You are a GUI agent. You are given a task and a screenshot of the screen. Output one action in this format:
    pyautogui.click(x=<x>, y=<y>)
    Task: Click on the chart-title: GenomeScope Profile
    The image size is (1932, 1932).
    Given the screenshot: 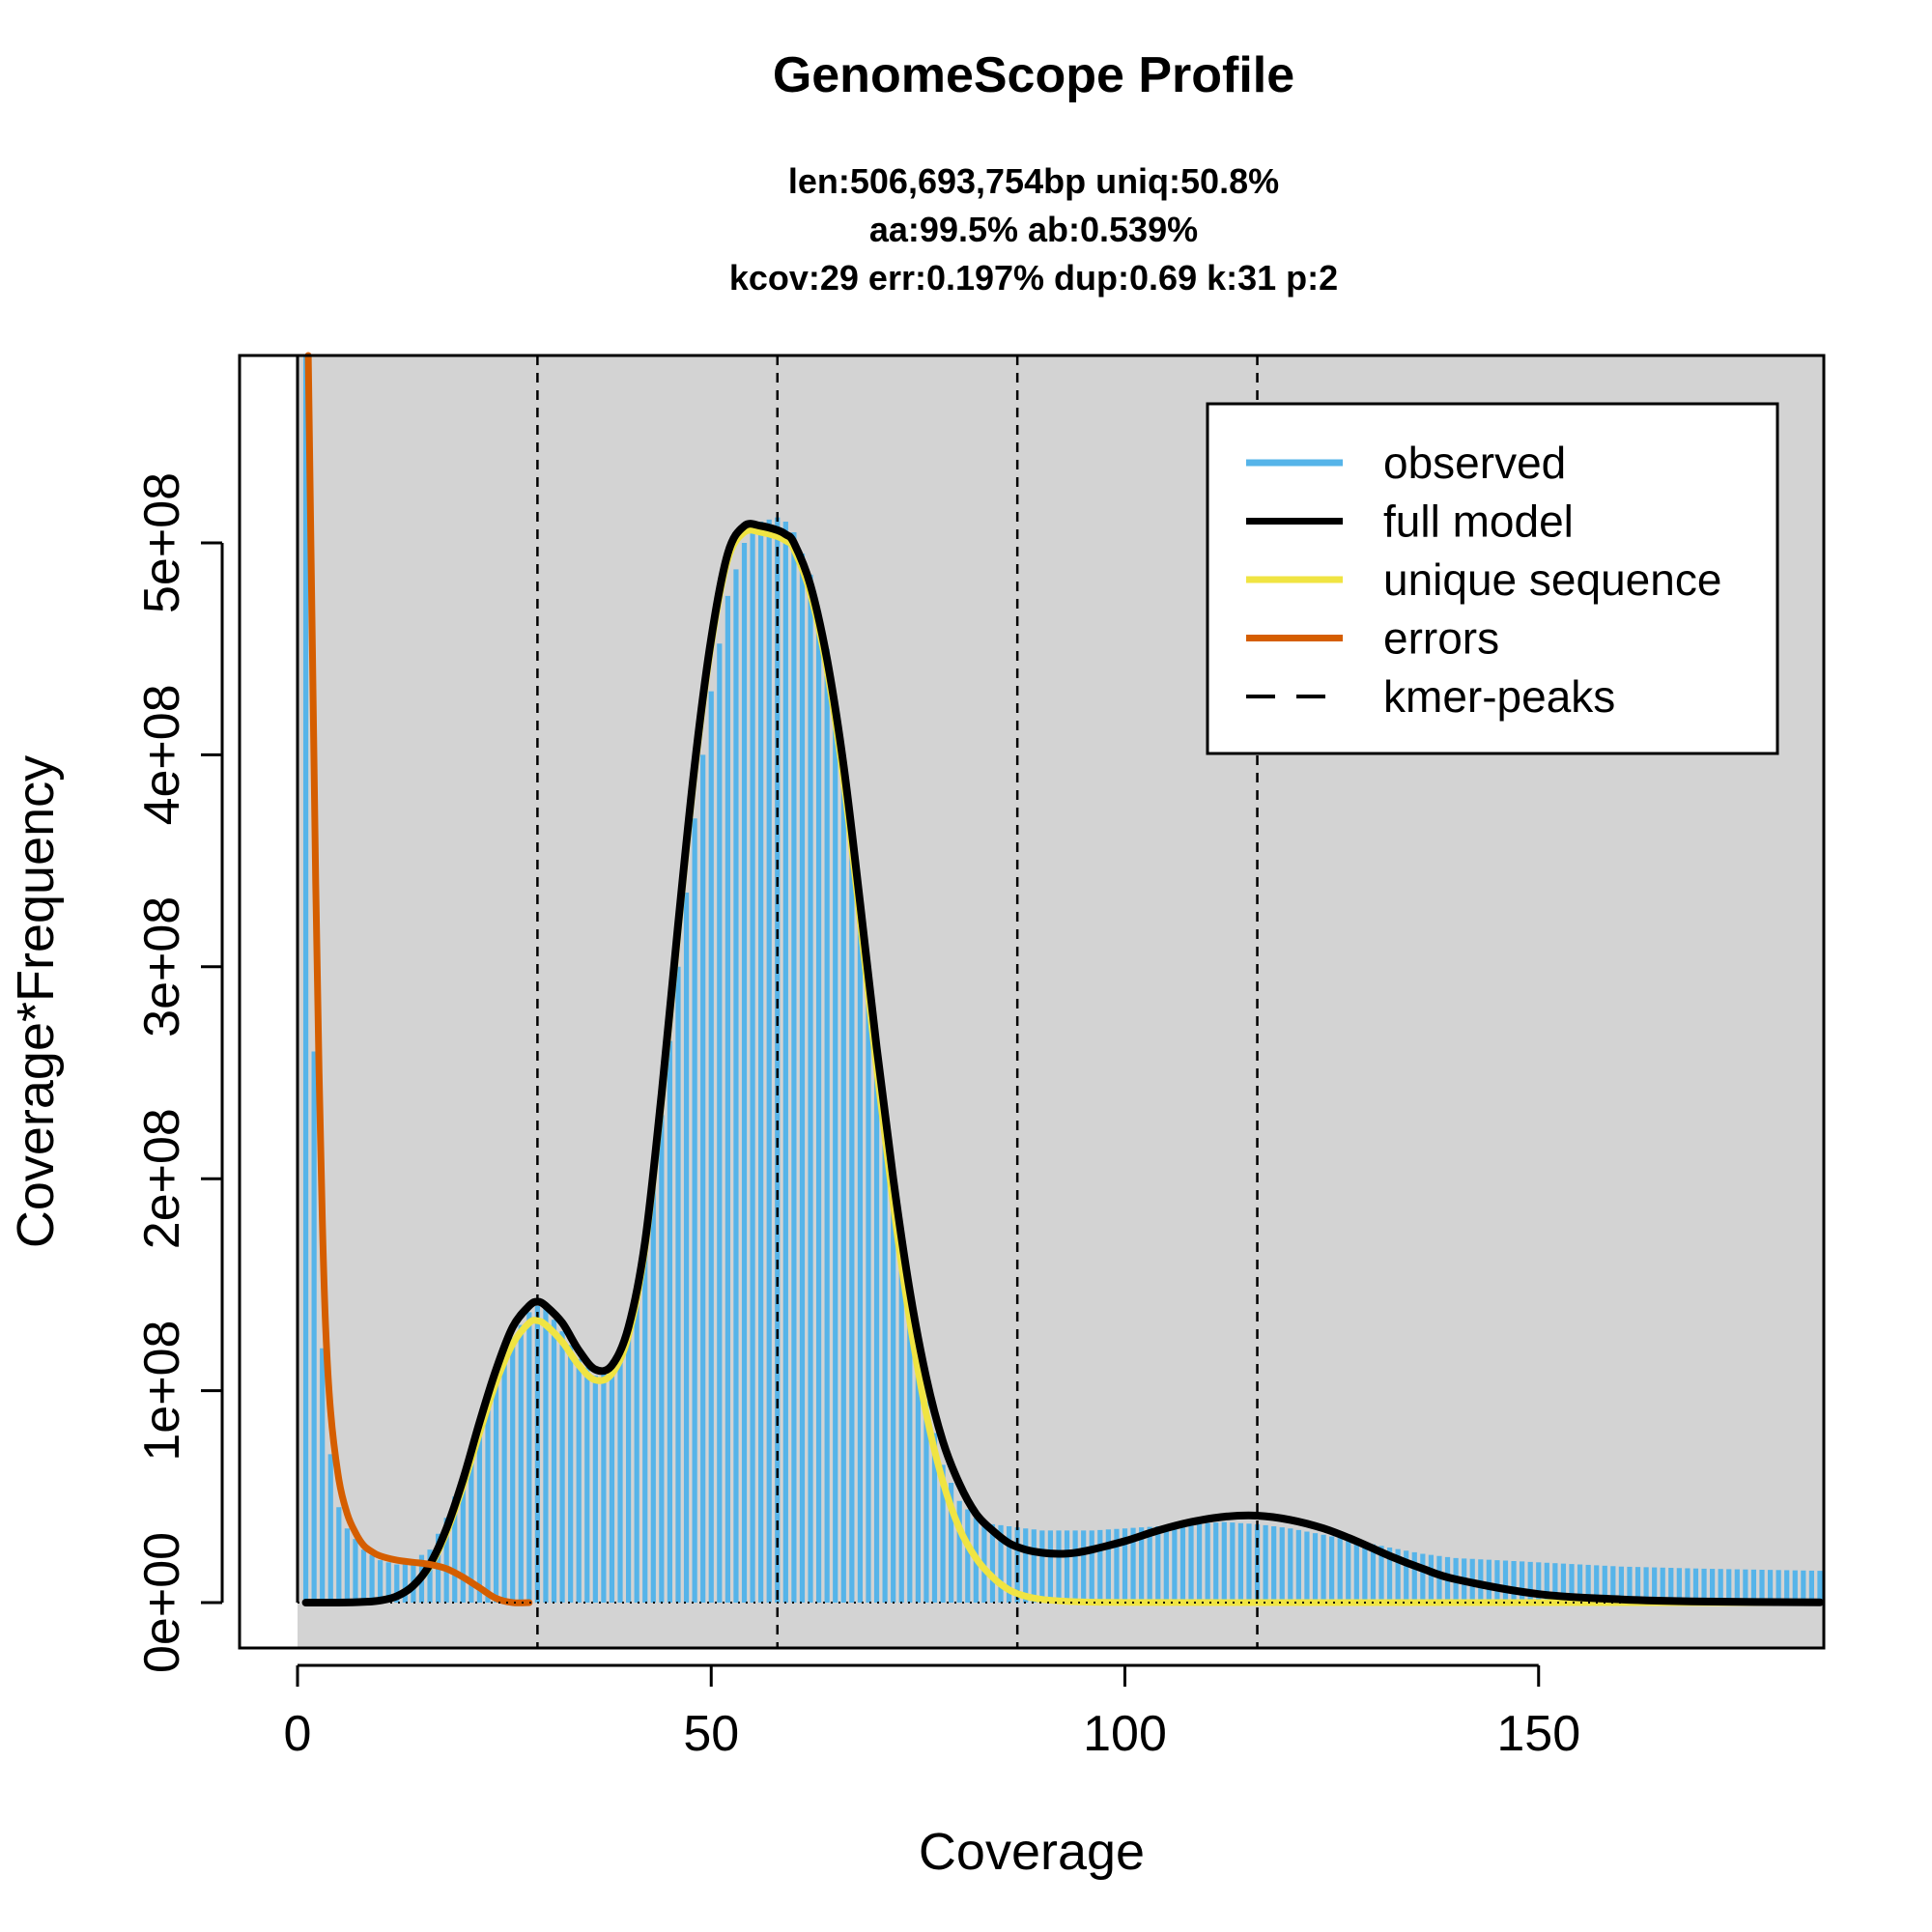 What is the action you would take?
    pyautogui.click(x=1033, y=75)
    